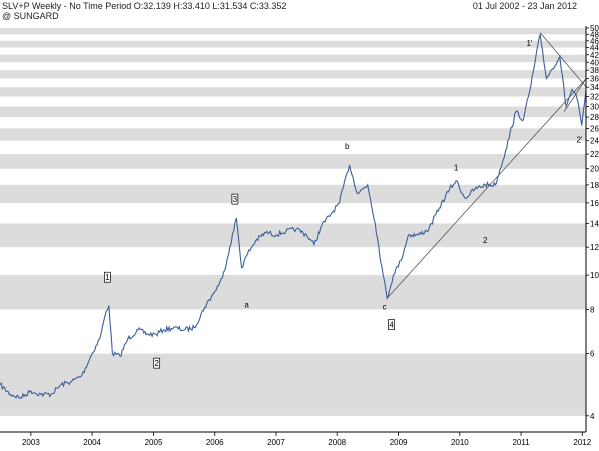 The height and width of the screenshot is (451, 599). I want to click on wave-label: c, so click(385, 306).